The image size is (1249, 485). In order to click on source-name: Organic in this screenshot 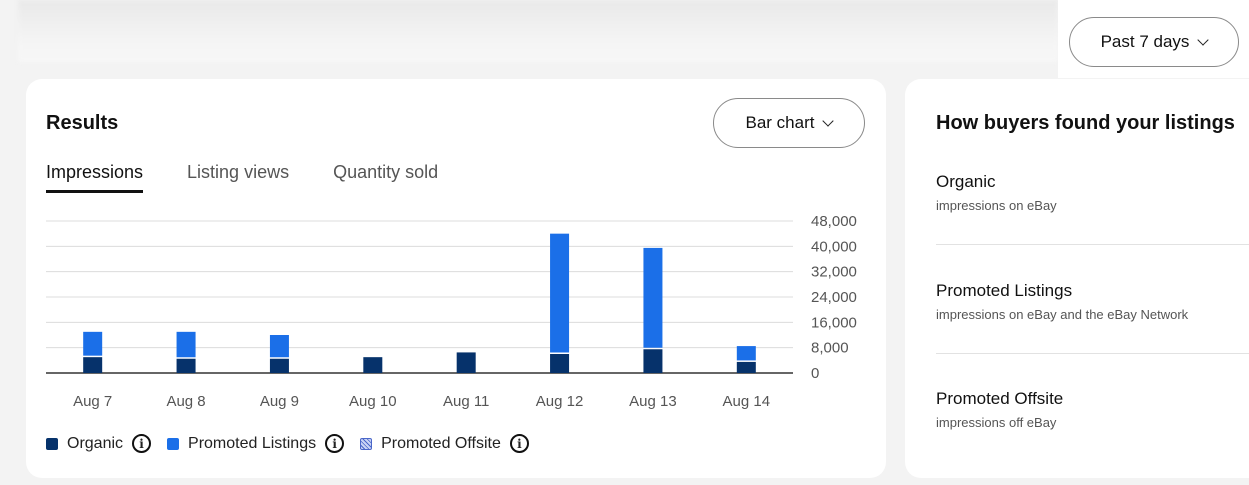, I will do `click(966, 181)`.